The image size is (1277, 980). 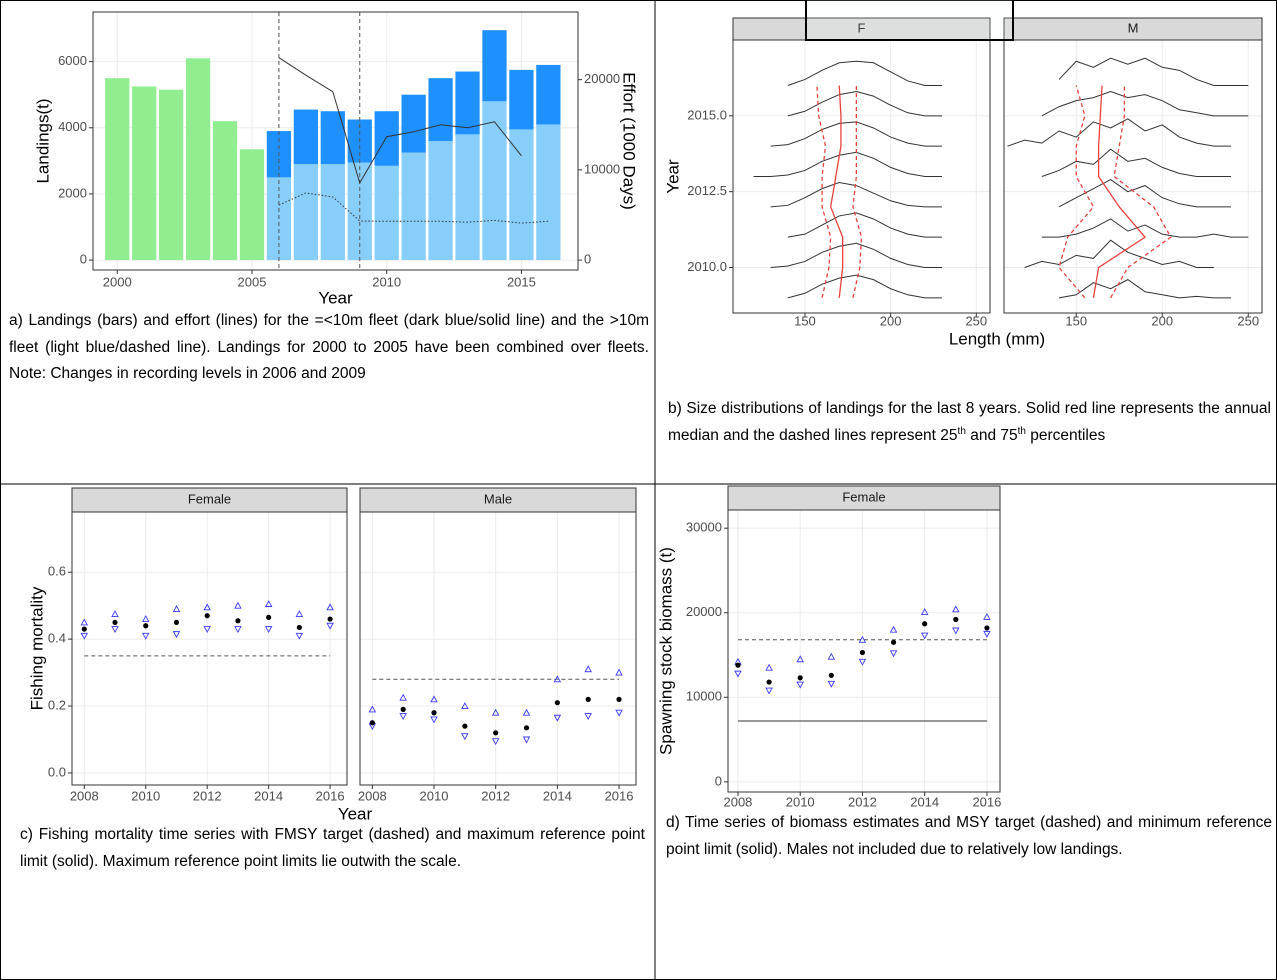 I want to click on x-tick-label: 2012, so click(x=207, y=795).